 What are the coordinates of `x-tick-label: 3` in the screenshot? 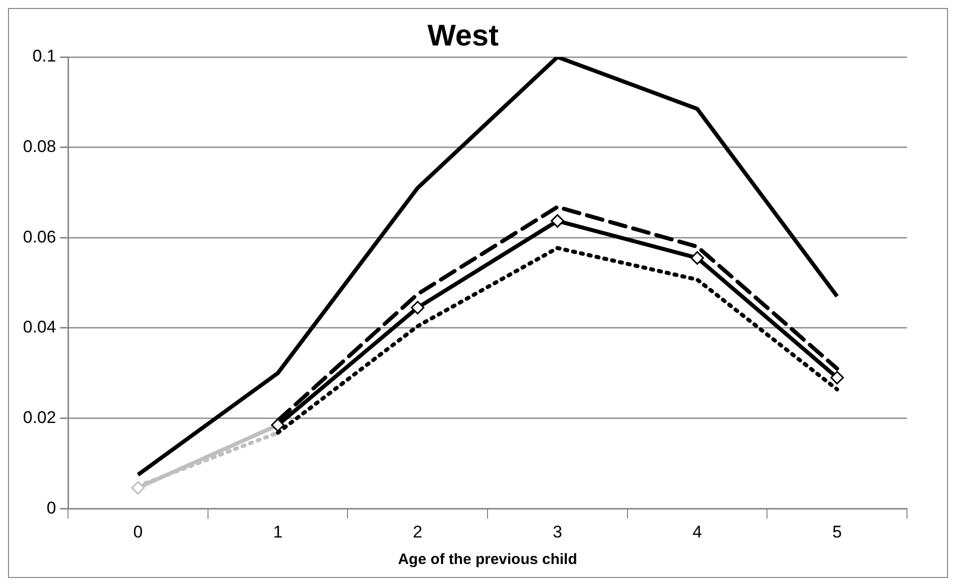 It's located at (557, 532).